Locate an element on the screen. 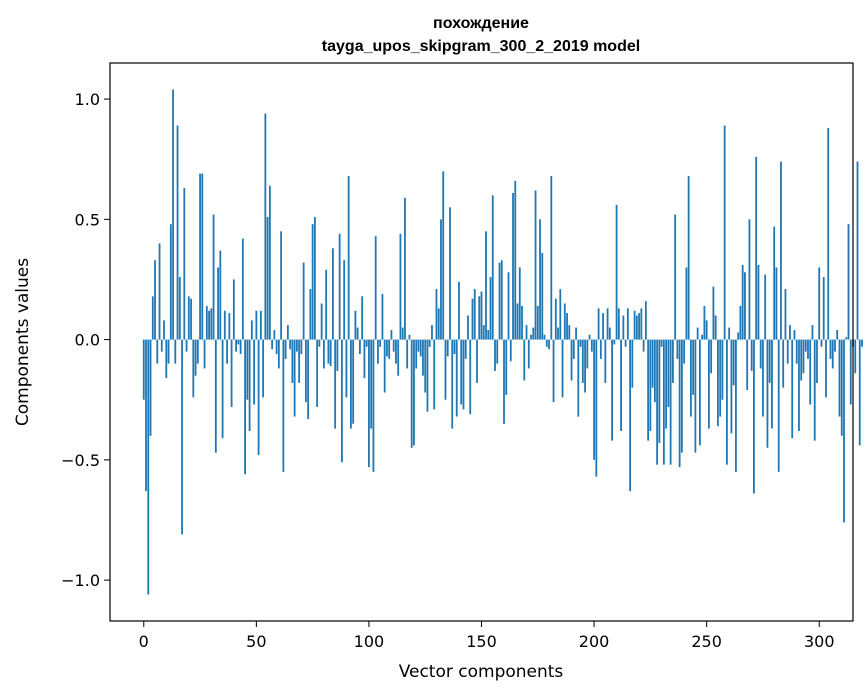 This screenshot has width=867, height=696. x-tick-label: 0 is located at coordinates (144, 641).